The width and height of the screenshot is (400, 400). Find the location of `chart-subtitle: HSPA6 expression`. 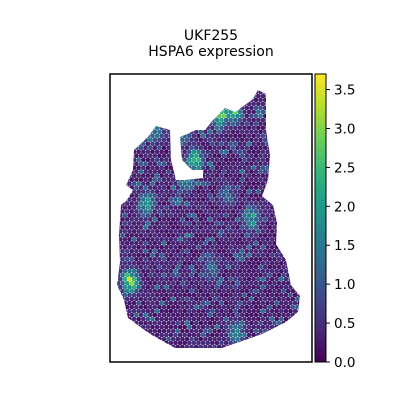

chart-subtitle: HSPA6 expression is located at coordinates (210, 52).